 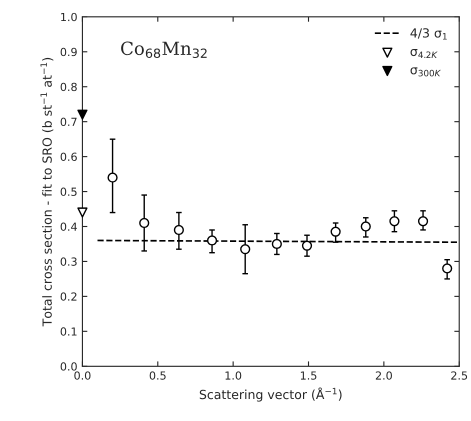 What do you see at coordinates (425, 71) in the screenshot?
I see `legend-label: σ$_{300K}$` at bounding box center [425, 71].